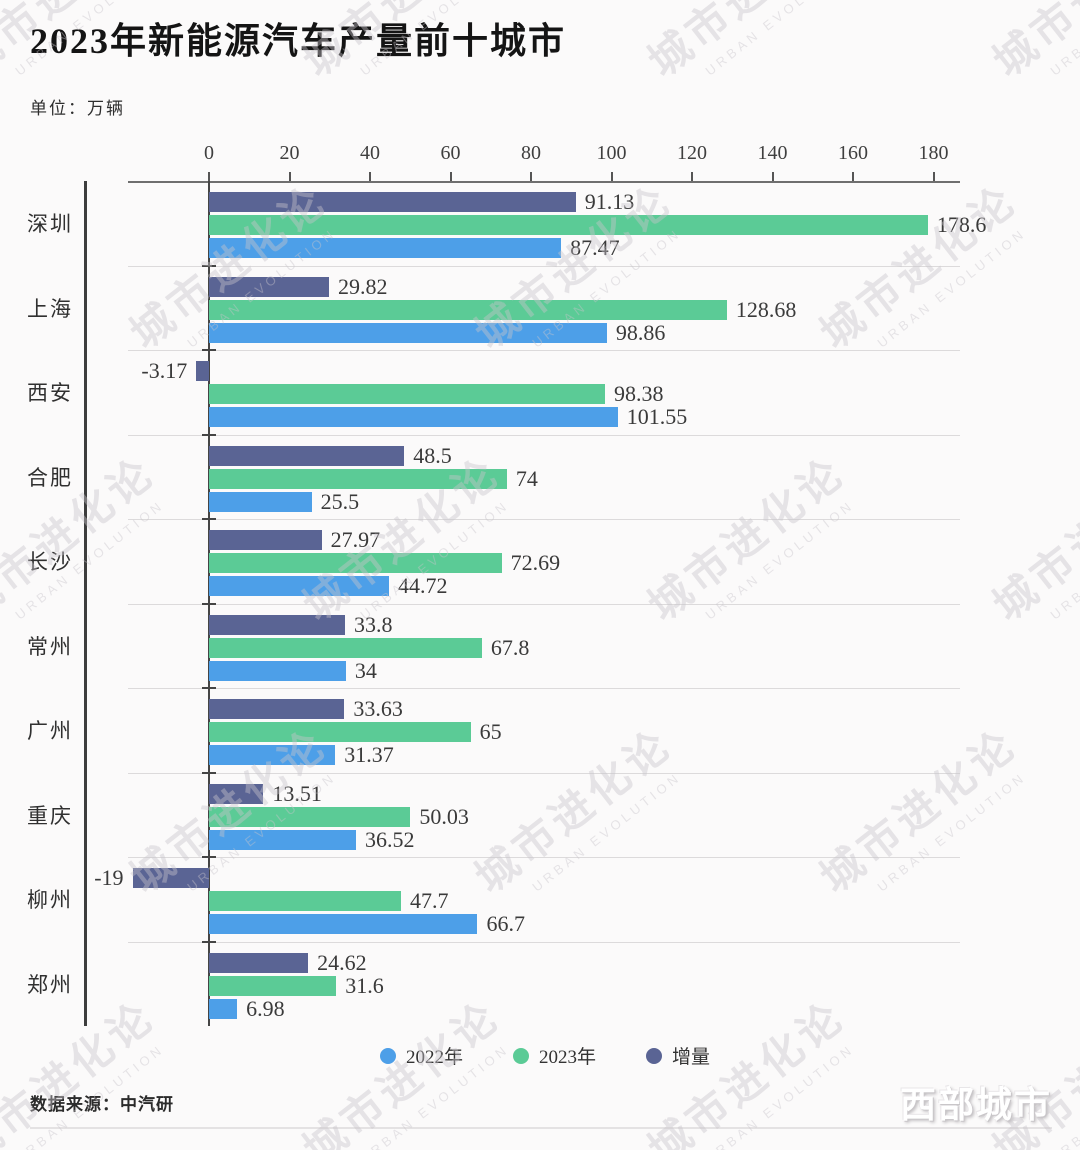 Image resolution: width=1080 pixels, height=1150 pixels. I want to click on legend-item: 2023年, so click(554, 1055).